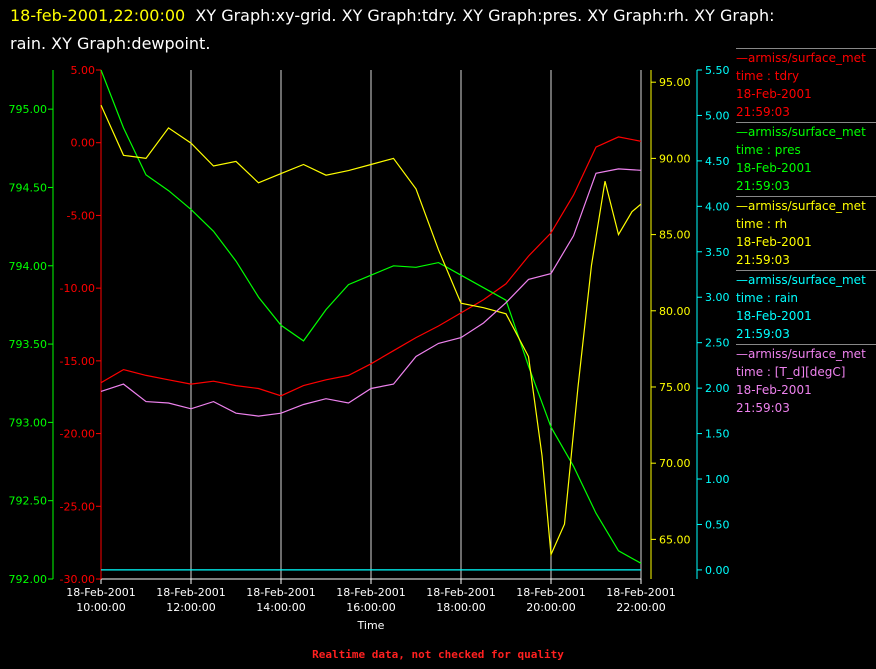 The height and width of the screenshot is (669, 876). I want to click on rain-tick-label: 1.00, so click(717, 479).